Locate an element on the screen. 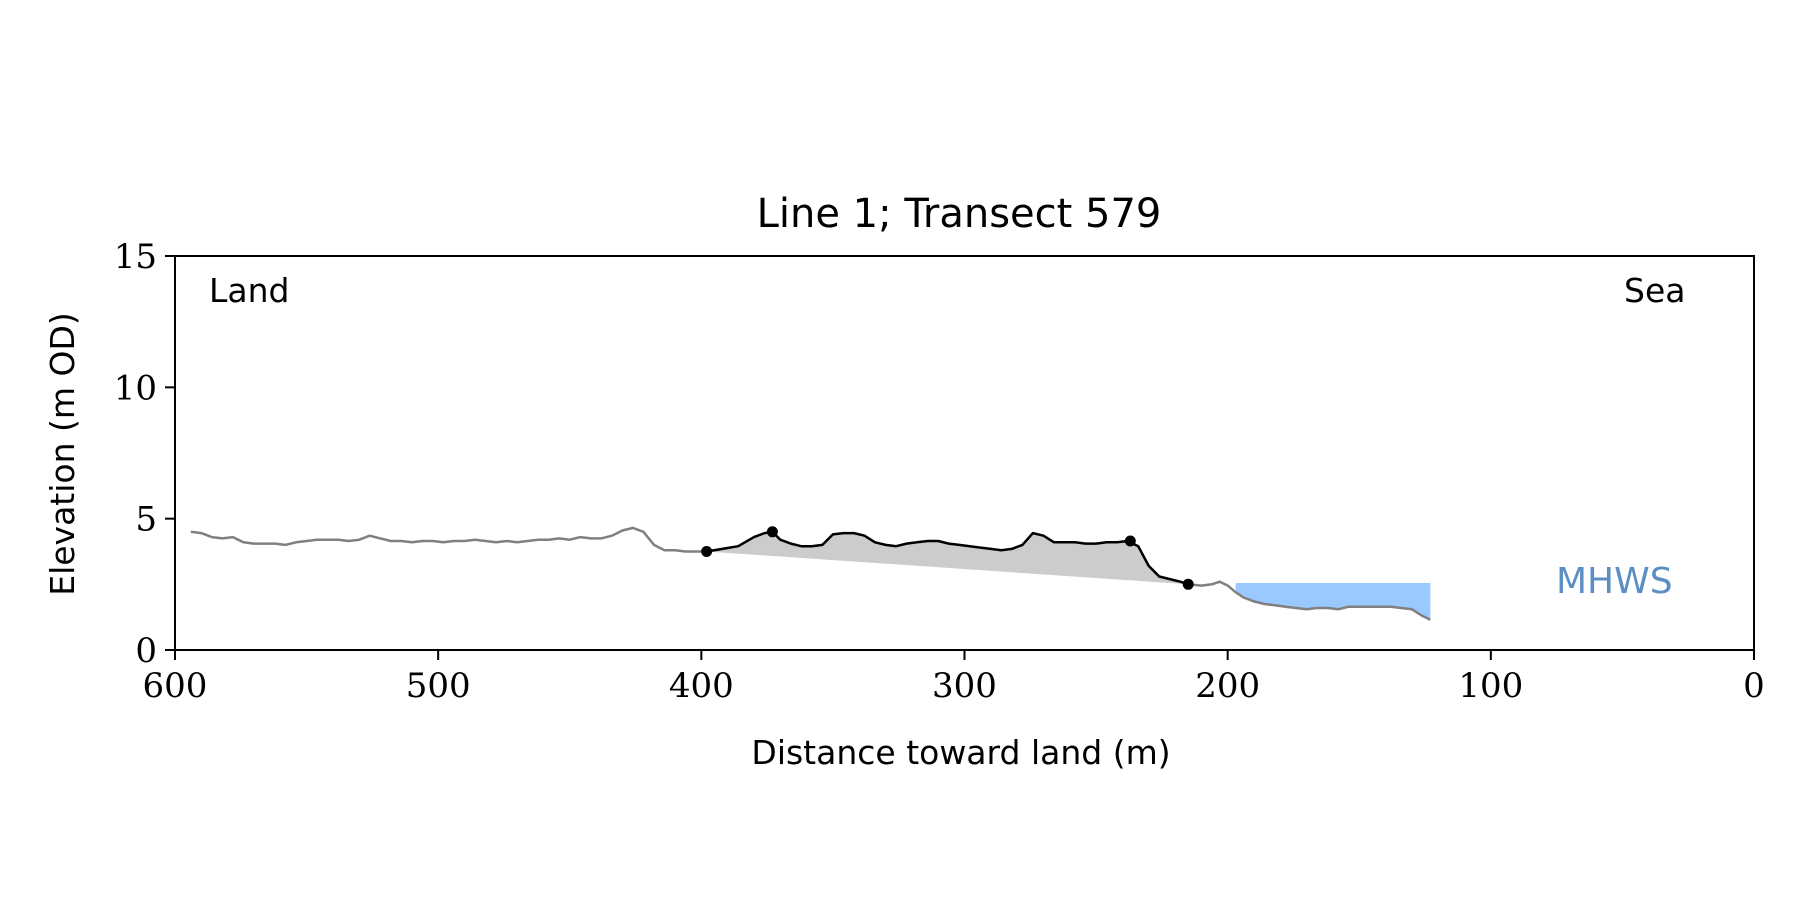  chart-title: Line 1; Transect 579 is located at coordinates (959, 214).